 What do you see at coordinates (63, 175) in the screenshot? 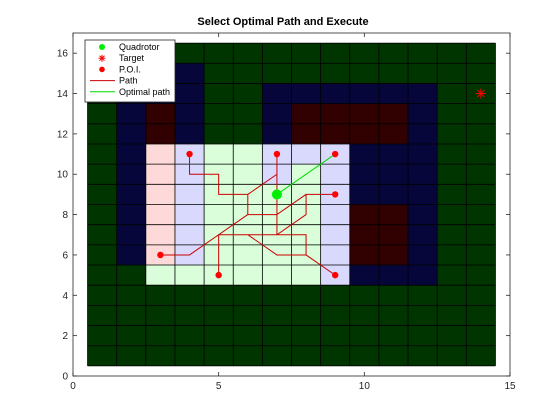
I see `y-tick-label: 10` at bounding box center [63, 175].